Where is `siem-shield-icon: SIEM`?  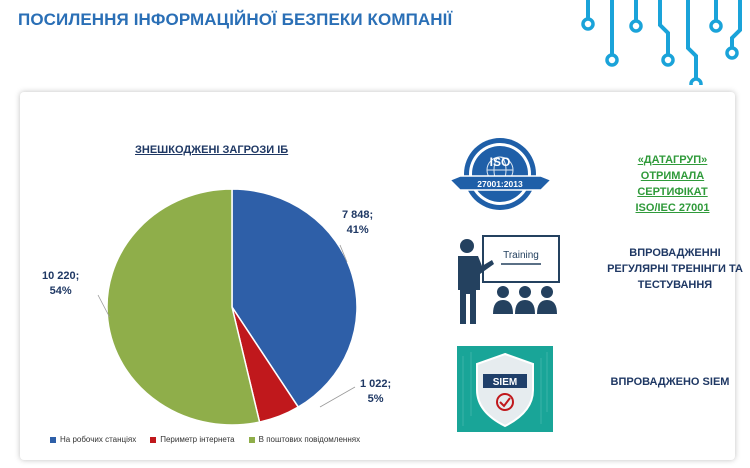 siem-shield-icon: SIEM is located at coordinates (505, 389).